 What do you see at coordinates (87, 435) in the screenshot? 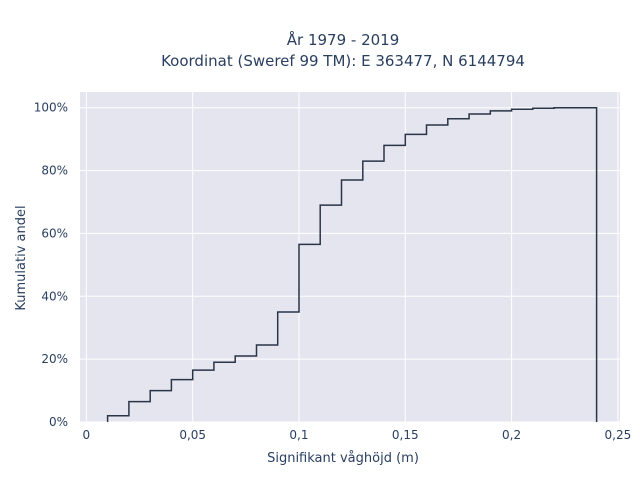
I see `x-tick-label: 0` at bounding box center [87, 435].